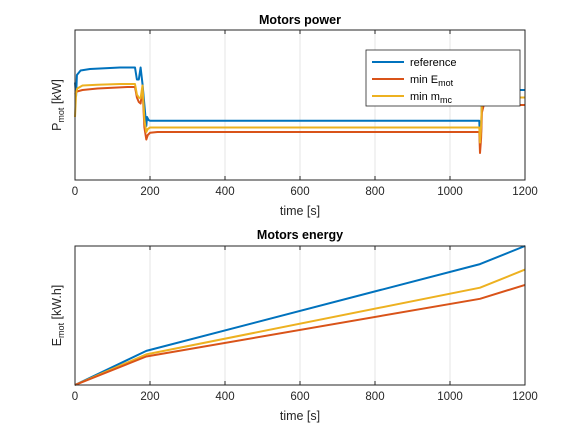 Image resolution: width=581 pixels, height=436 pixels. Describe the element at coordinates (432, 81) in the screenshot. I see `legend-entry-2: min Emot` at that location.